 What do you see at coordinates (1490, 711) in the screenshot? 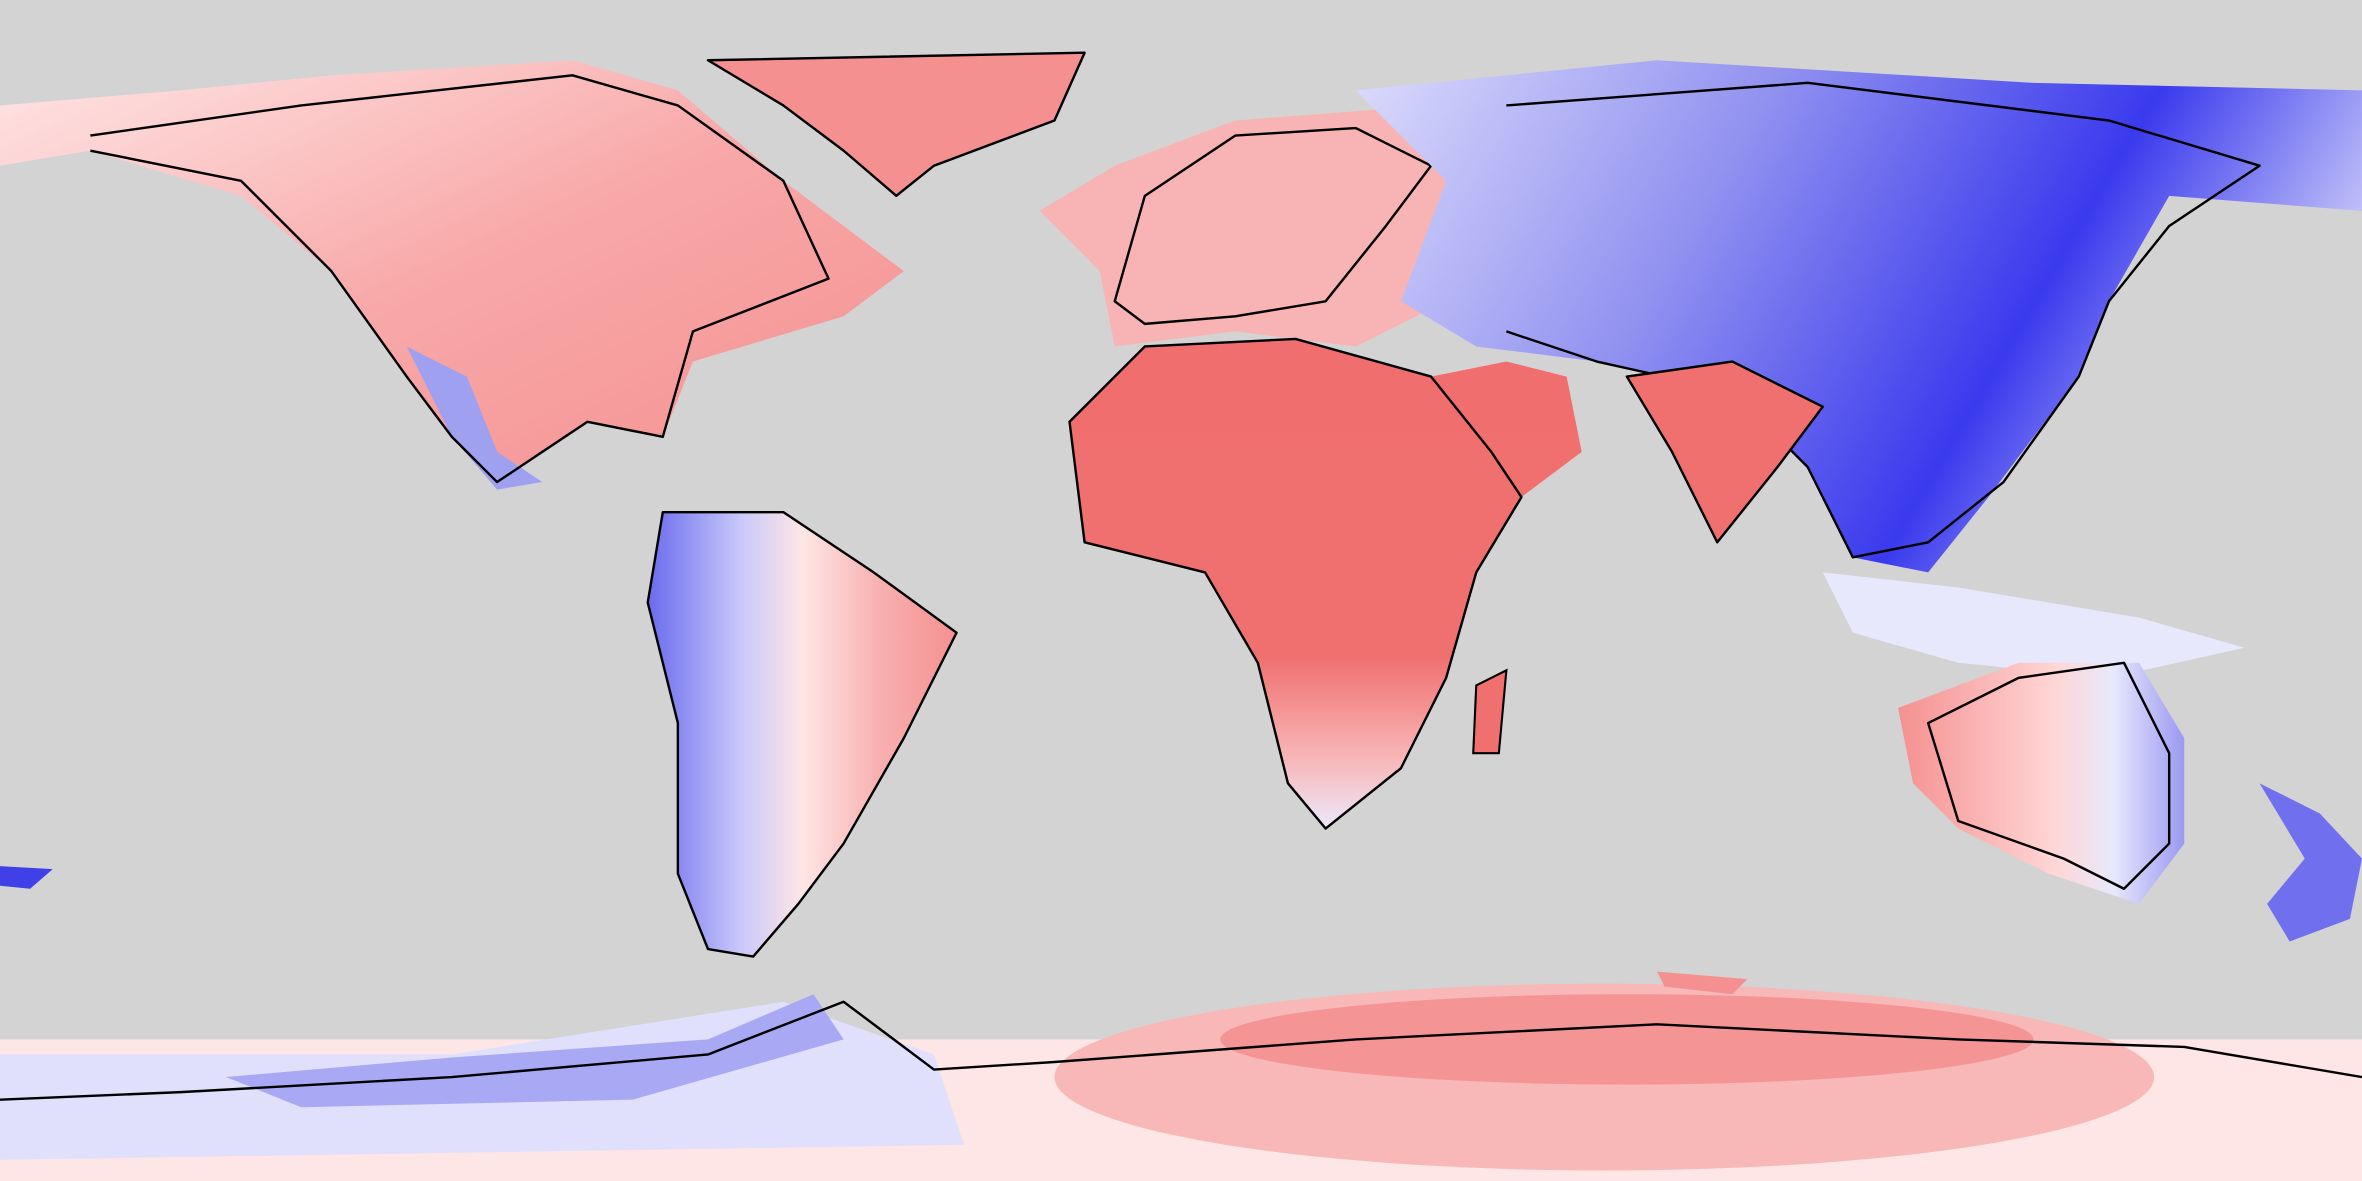
I see `madagascar` at bounding box center [1490, 711].